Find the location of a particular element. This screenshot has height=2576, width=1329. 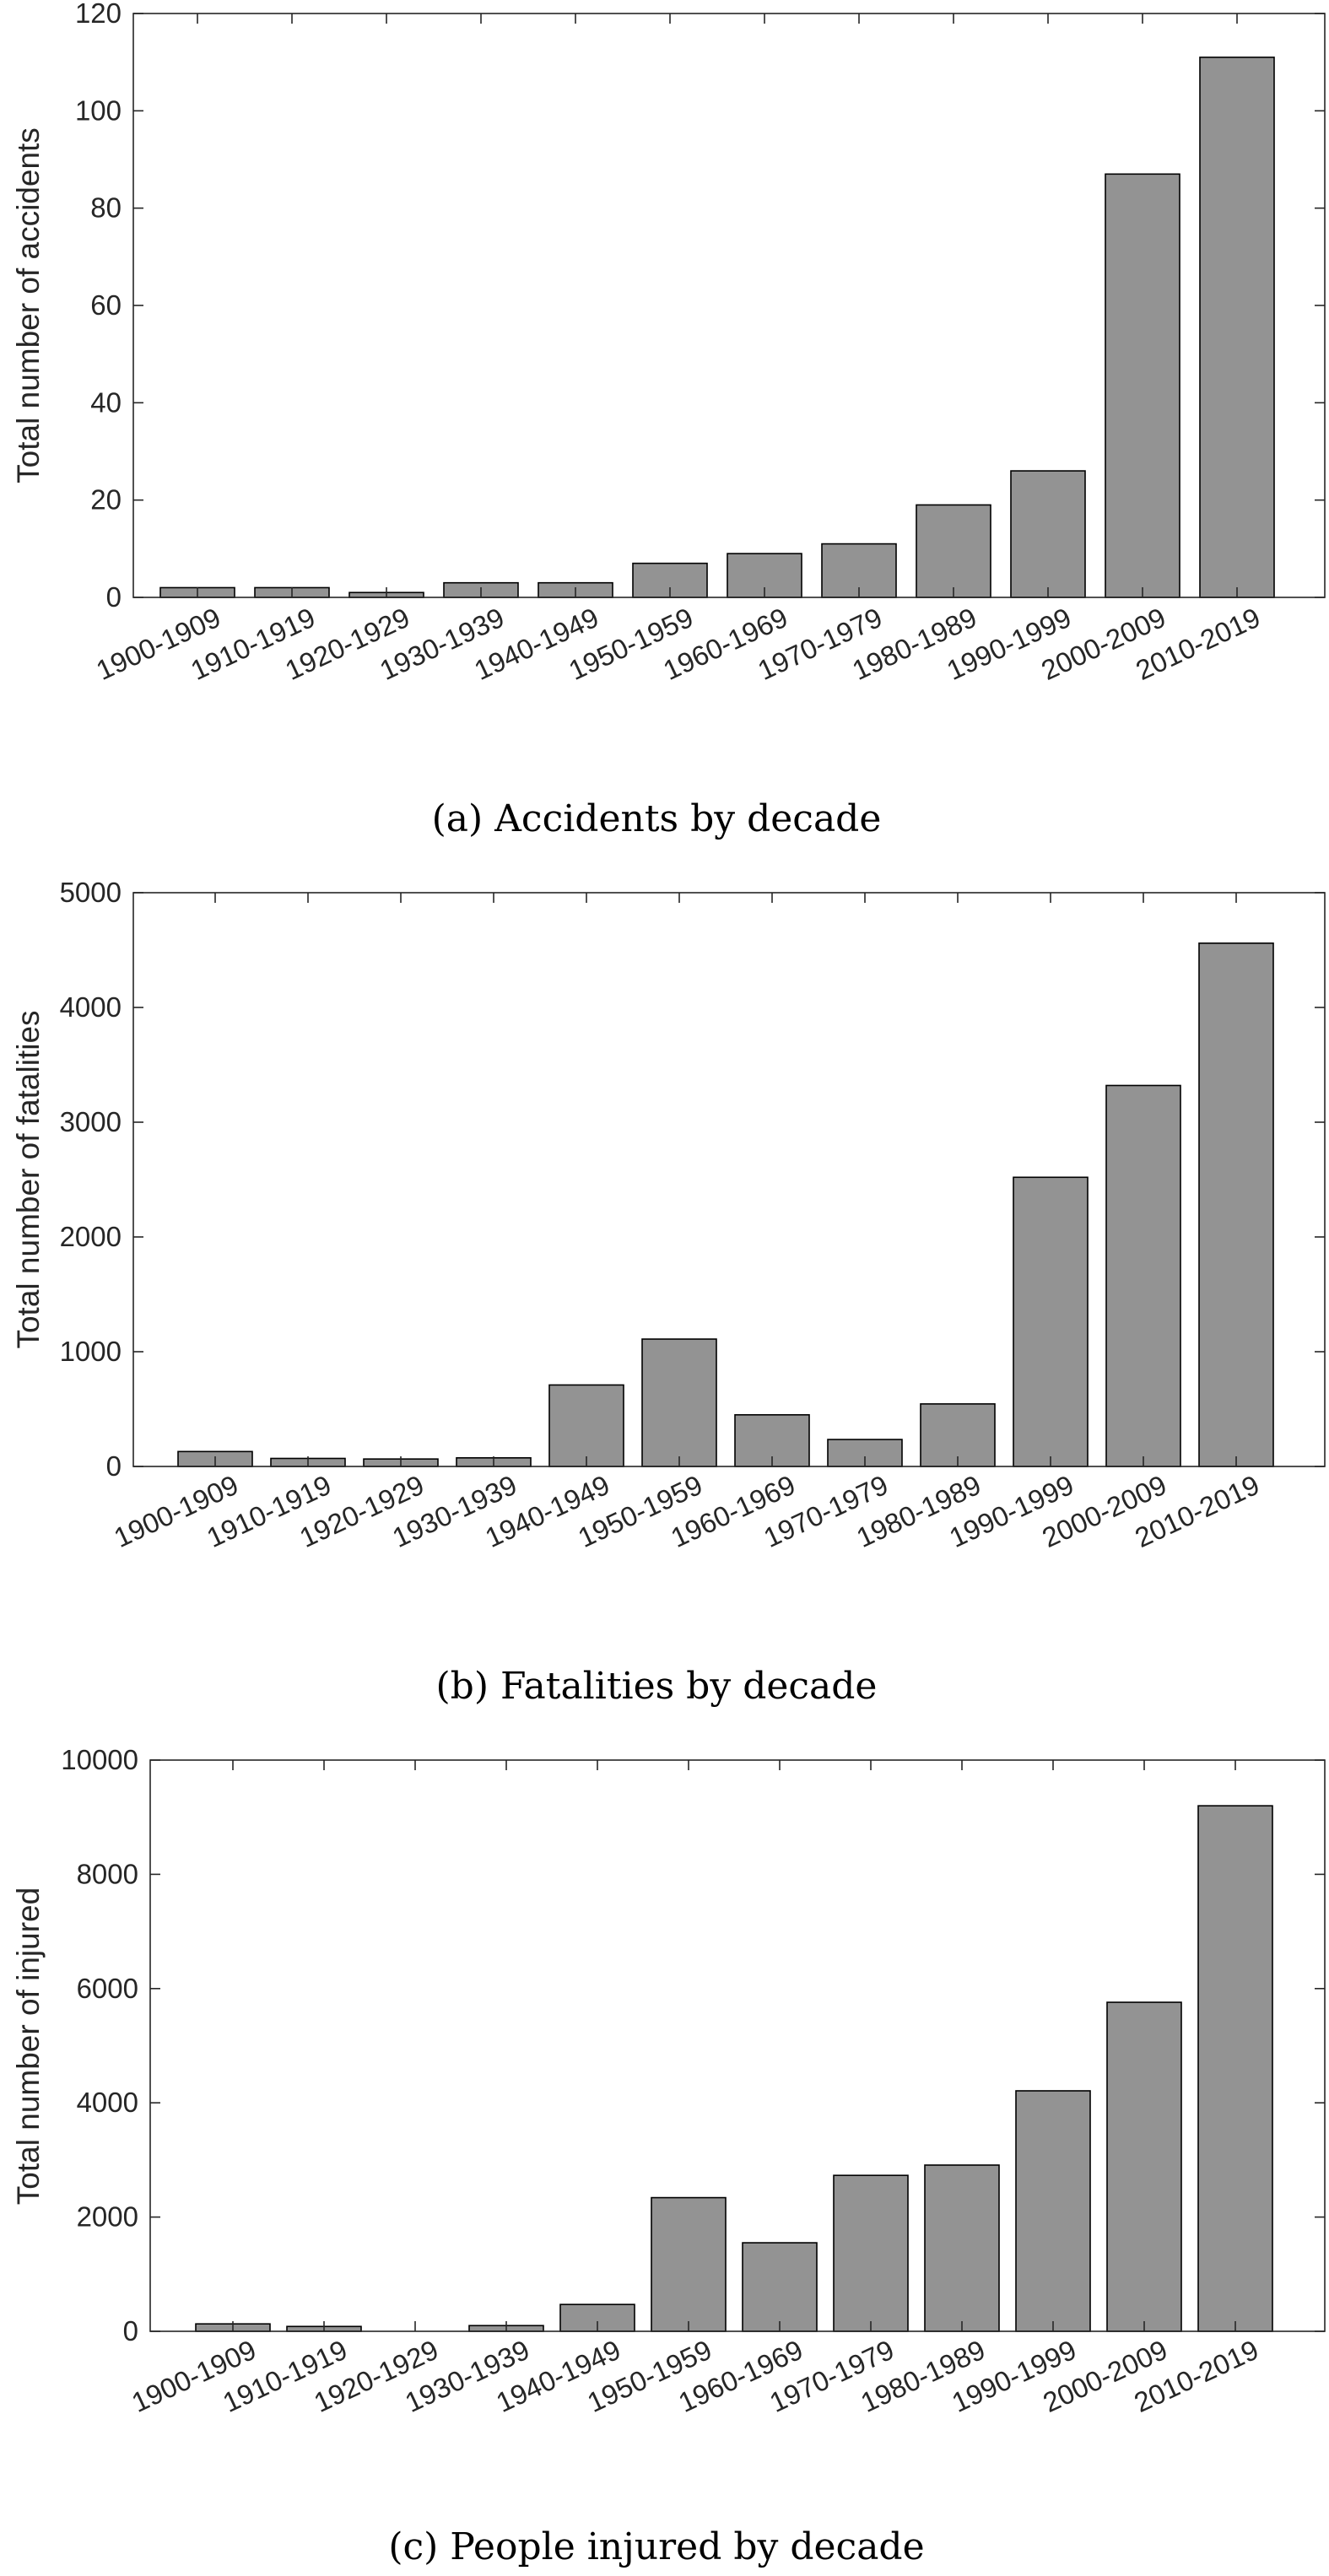

bar-1960-1969 is located at coordinates (780, 2287).